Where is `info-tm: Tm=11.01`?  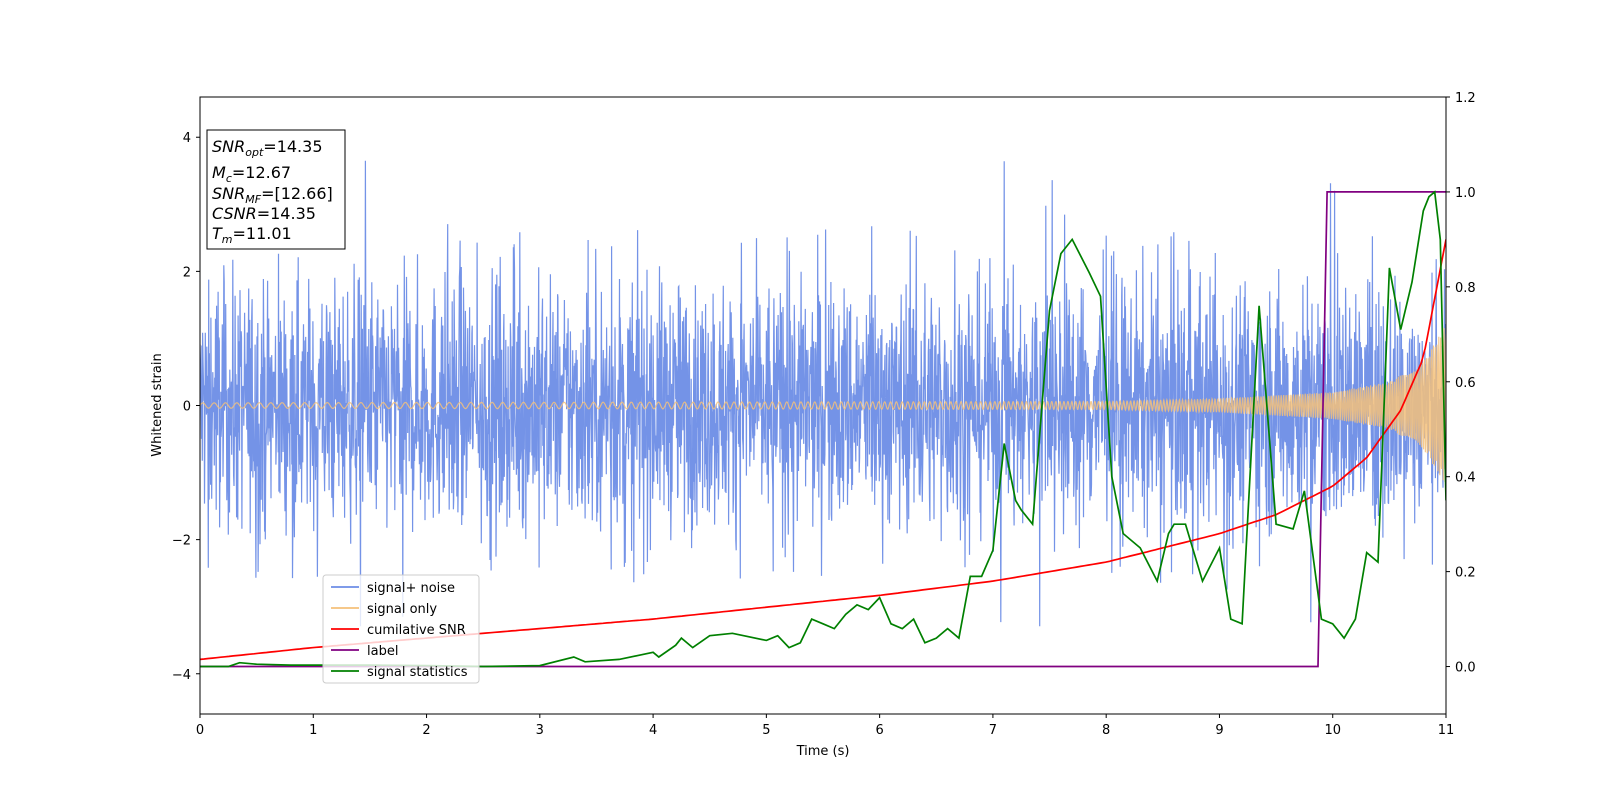 info-tm: Tm=11.01 is located at coordinates (252, 235).